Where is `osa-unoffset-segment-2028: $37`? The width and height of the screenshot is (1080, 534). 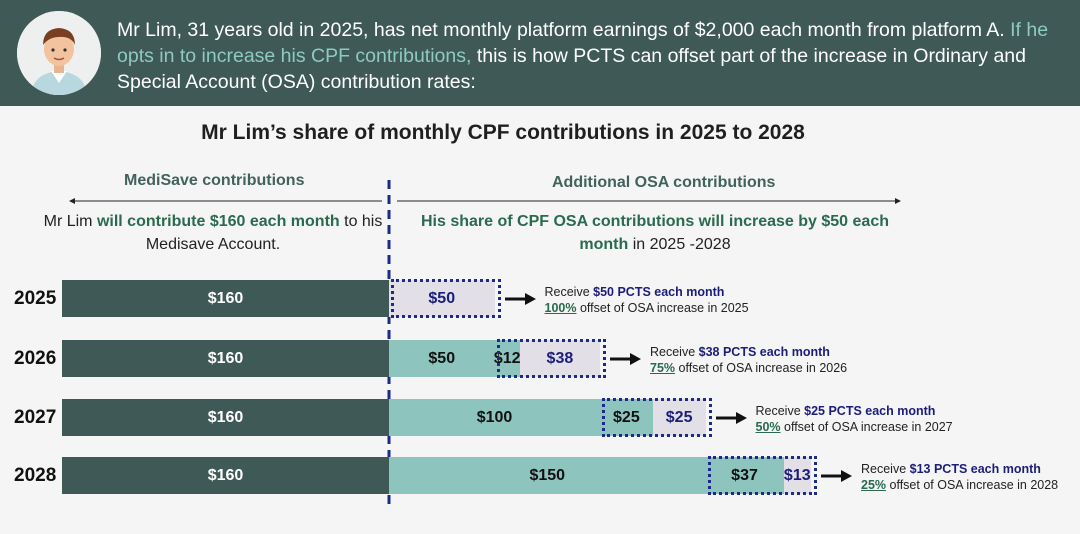 osa-unoffset-segment-2028: $37 is located at coordinates (744, 475).